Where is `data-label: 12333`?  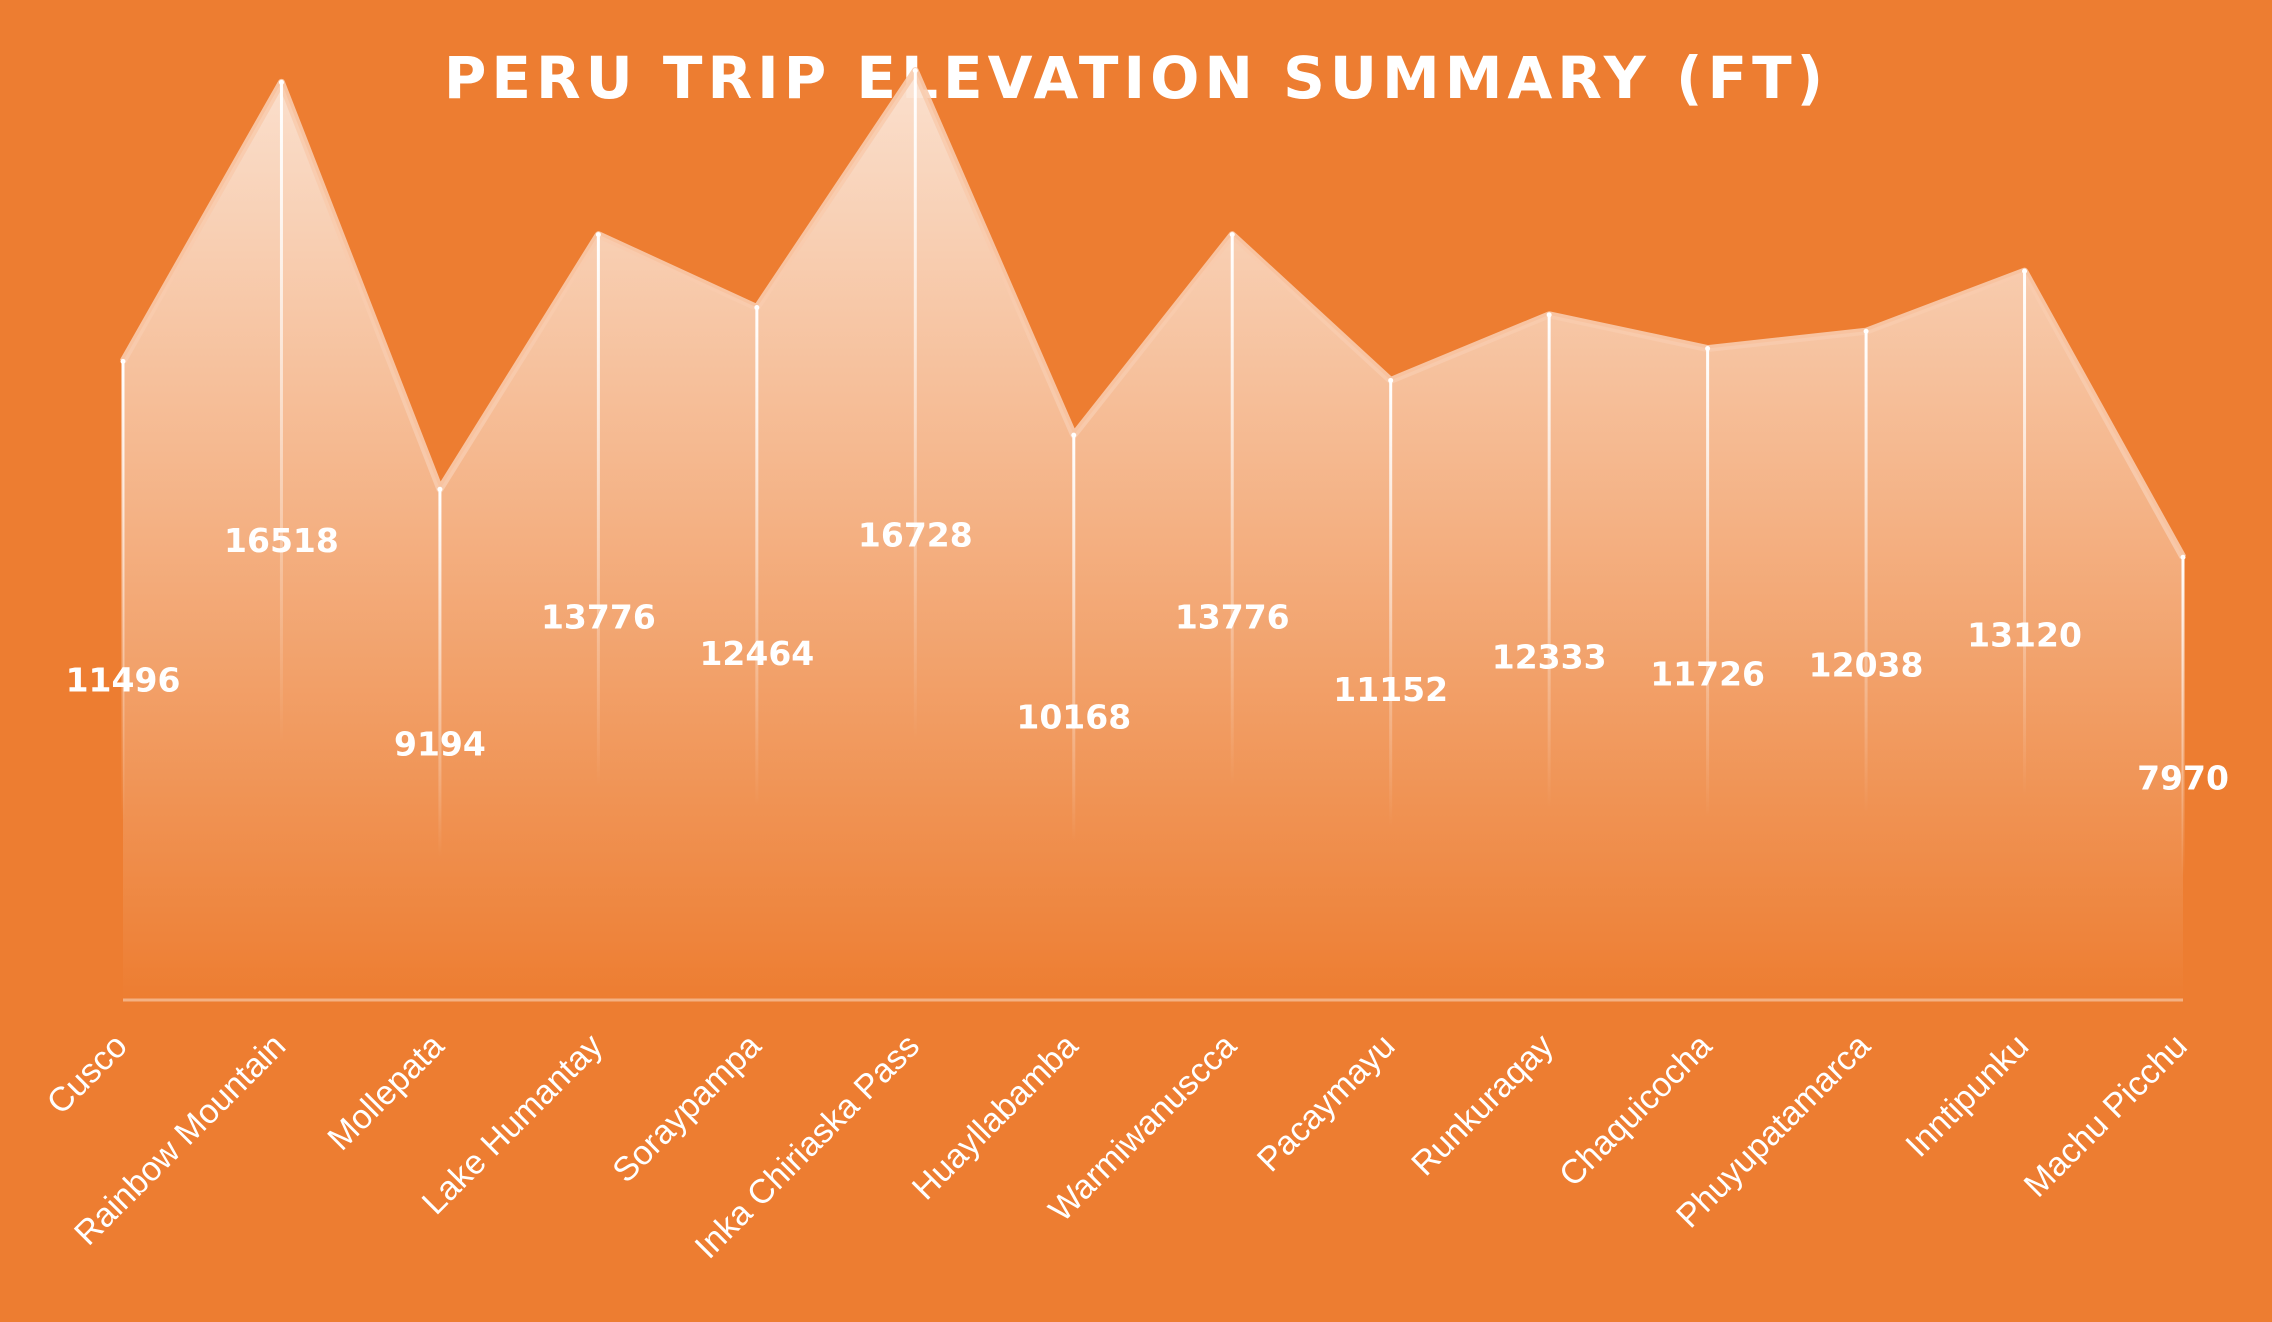 data-label: 12333 is located at coordinates (1549, 656).